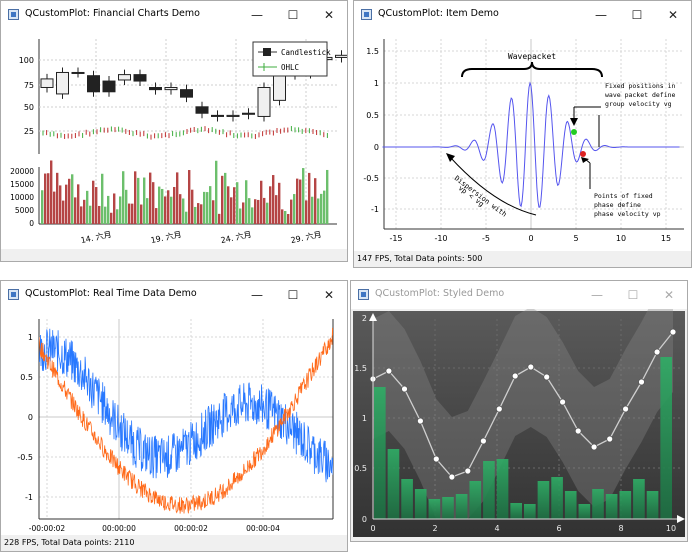  What do you see at coordinates (22, 184) in the screenshot?
I see `volume-tick: 15000` at bounding box center [22, 184].